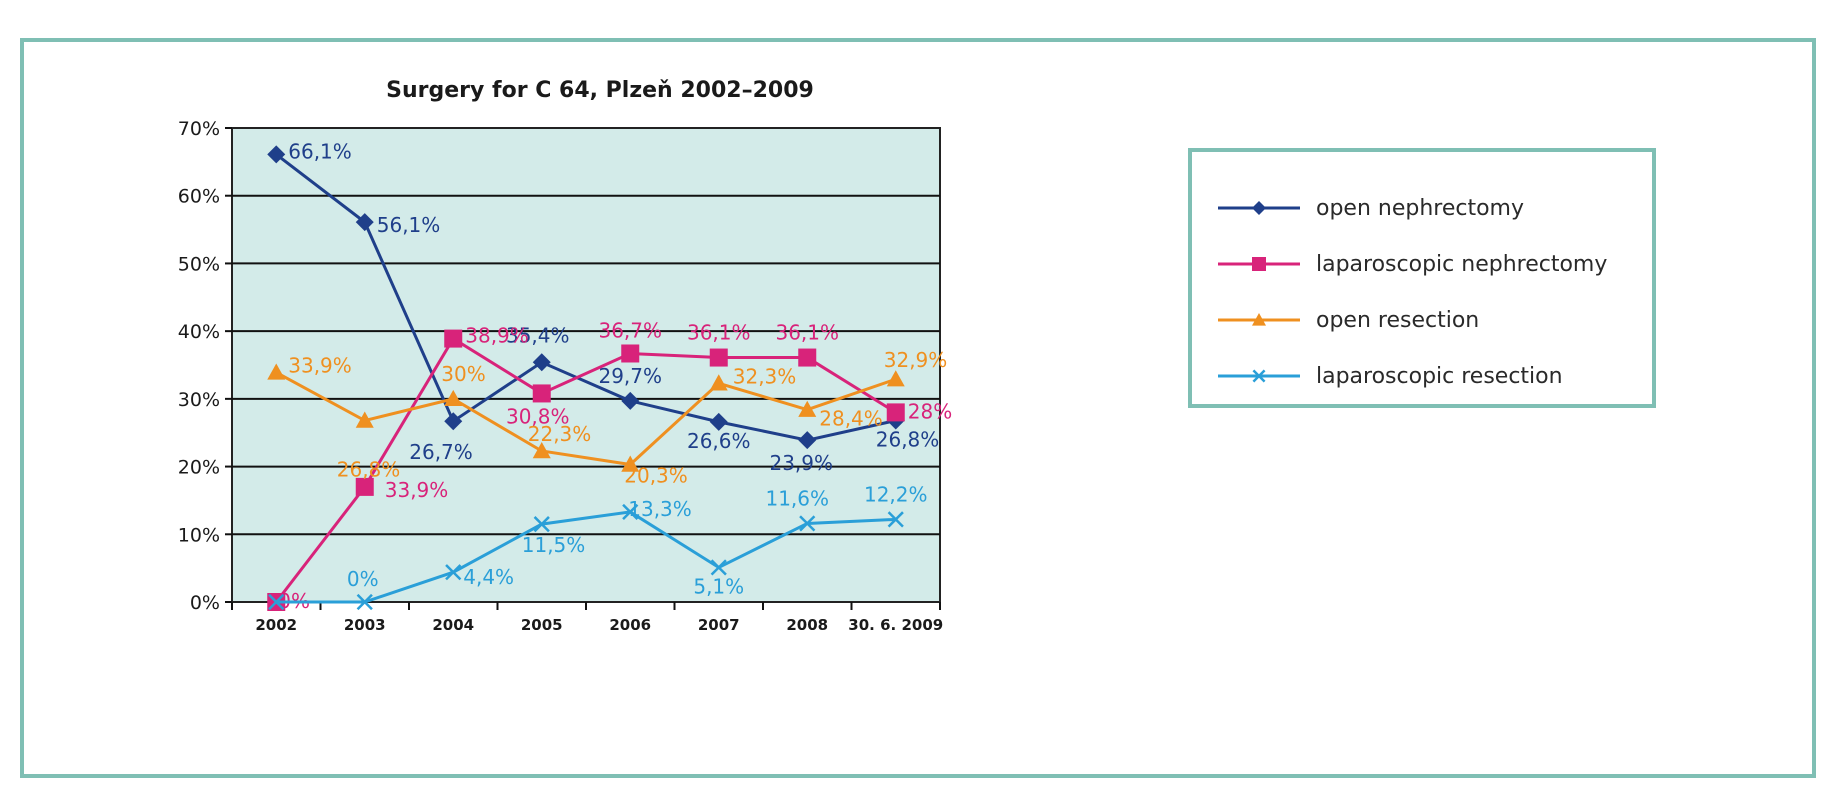 This screenshot has height=800, width=1838. What do you see at coordinates (719, 441) in the screenshot?
I see `data-label: 26,6%` at bounding box center [719, 441].